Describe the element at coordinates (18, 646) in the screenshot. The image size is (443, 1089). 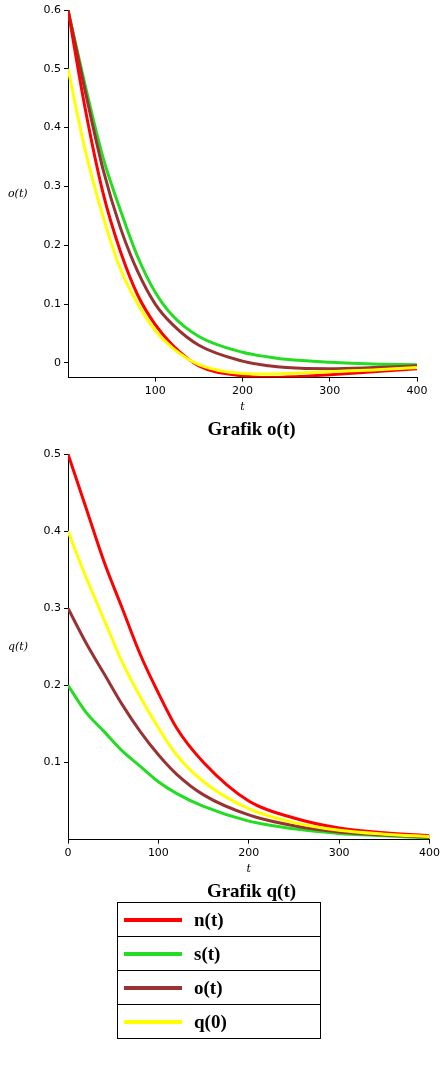
I see `y-axis-title: q(t)` at that location.